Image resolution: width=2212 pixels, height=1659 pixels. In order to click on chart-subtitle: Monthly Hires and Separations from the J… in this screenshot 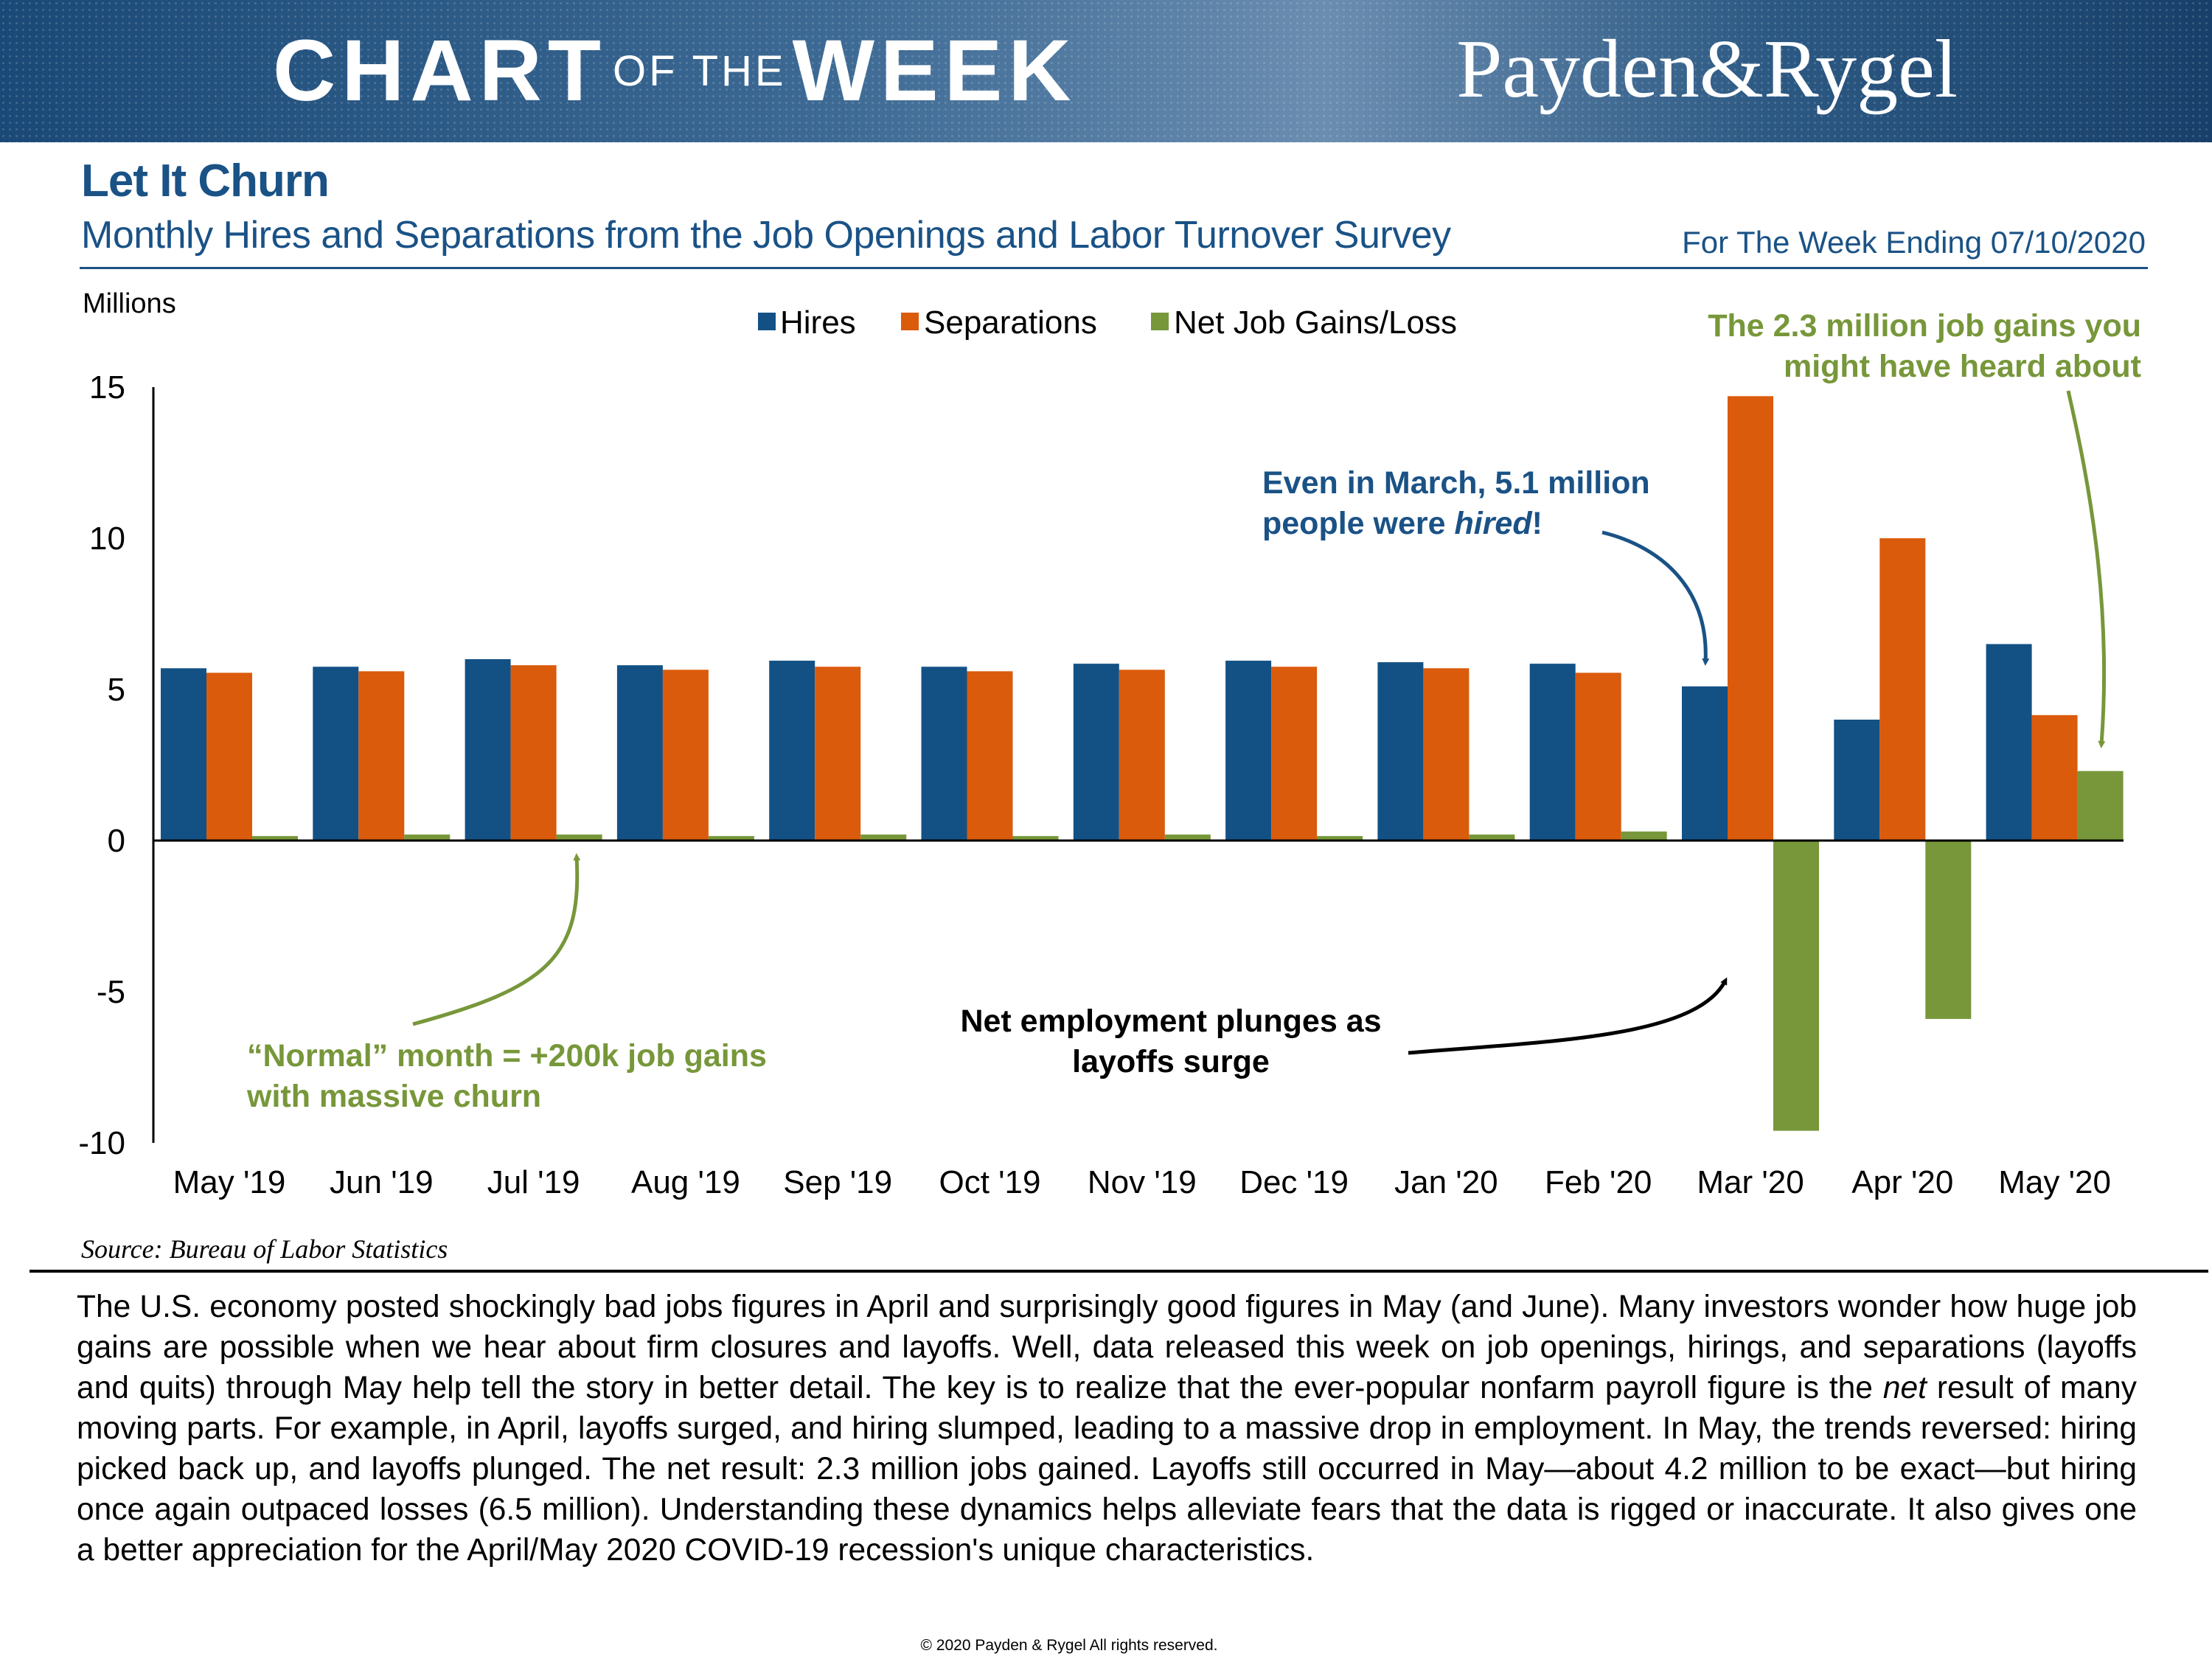, I will do `click(766, 235)`.